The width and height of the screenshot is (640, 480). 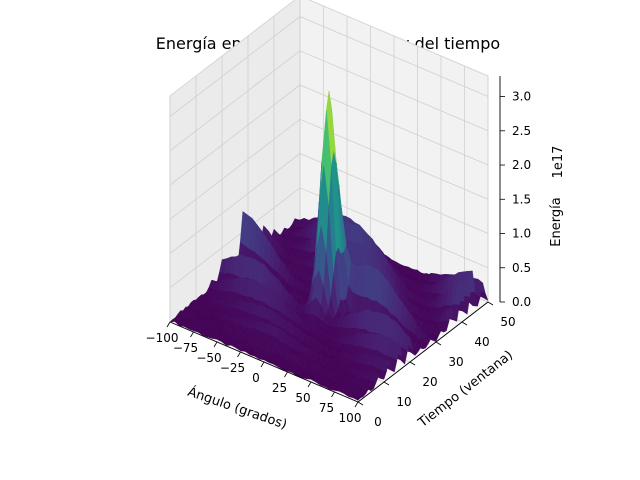 What do you see at coordinates (521, 268) in the screenshot?
I see `z-tick-label: 0.5` at bounding box center [521, 268].